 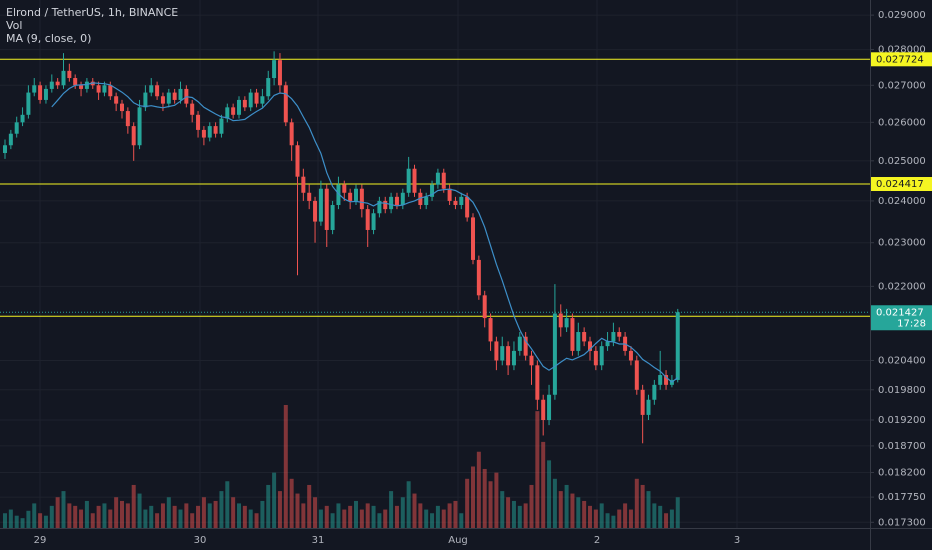 I want to click on countdown-label: 17:28, so click(x=911, y=323).